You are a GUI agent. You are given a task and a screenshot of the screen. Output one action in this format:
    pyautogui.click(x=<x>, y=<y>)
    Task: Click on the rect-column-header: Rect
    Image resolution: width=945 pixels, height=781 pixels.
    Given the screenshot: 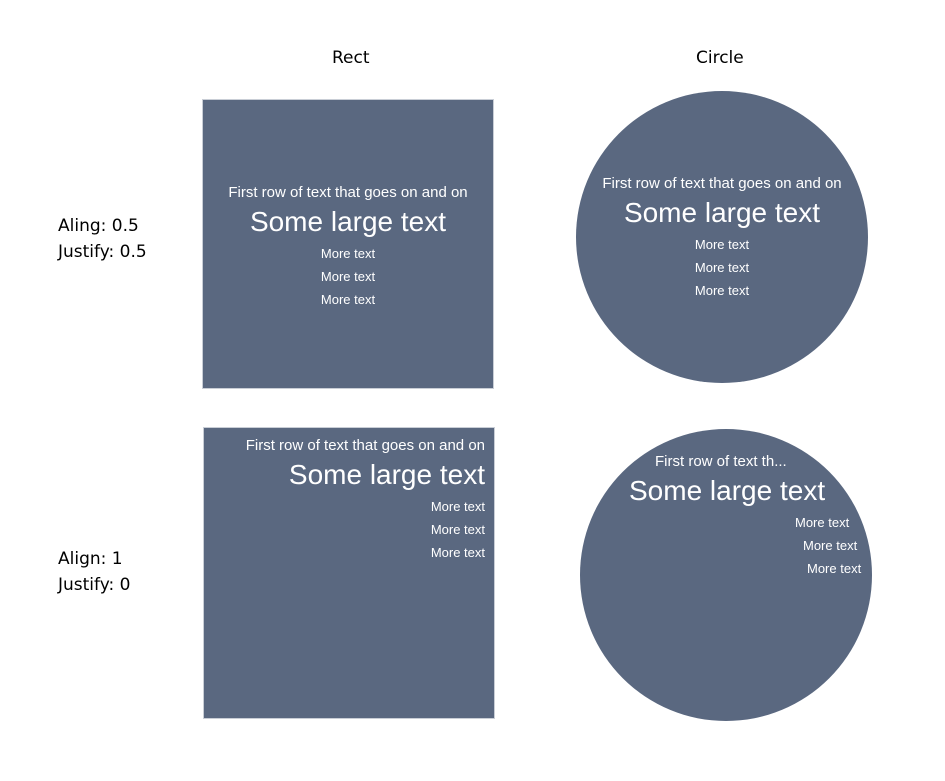 What is the action you would take?
    pyautogui.click(x=351, y=58)
    